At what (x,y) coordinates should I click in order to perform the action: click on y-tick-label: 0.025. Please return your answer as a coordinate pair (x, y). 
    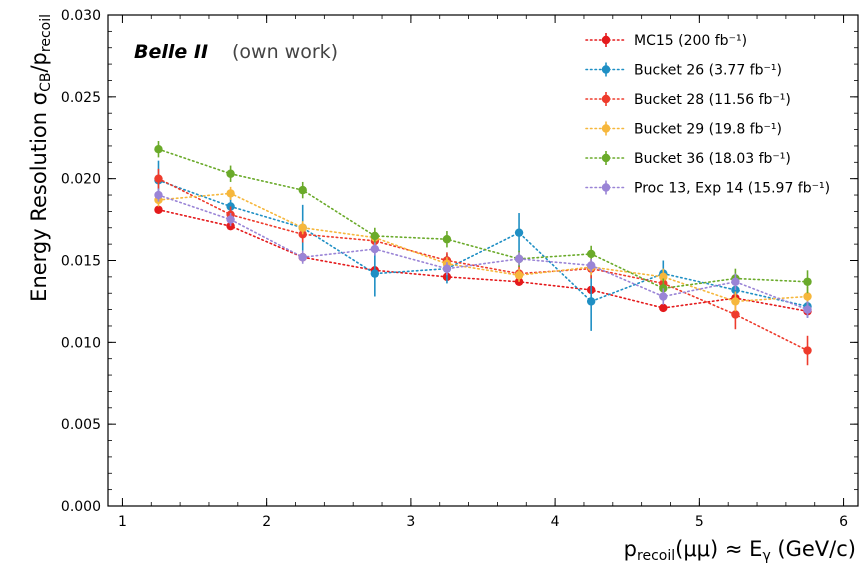
    Looking at the image, I should click on (81, 98).